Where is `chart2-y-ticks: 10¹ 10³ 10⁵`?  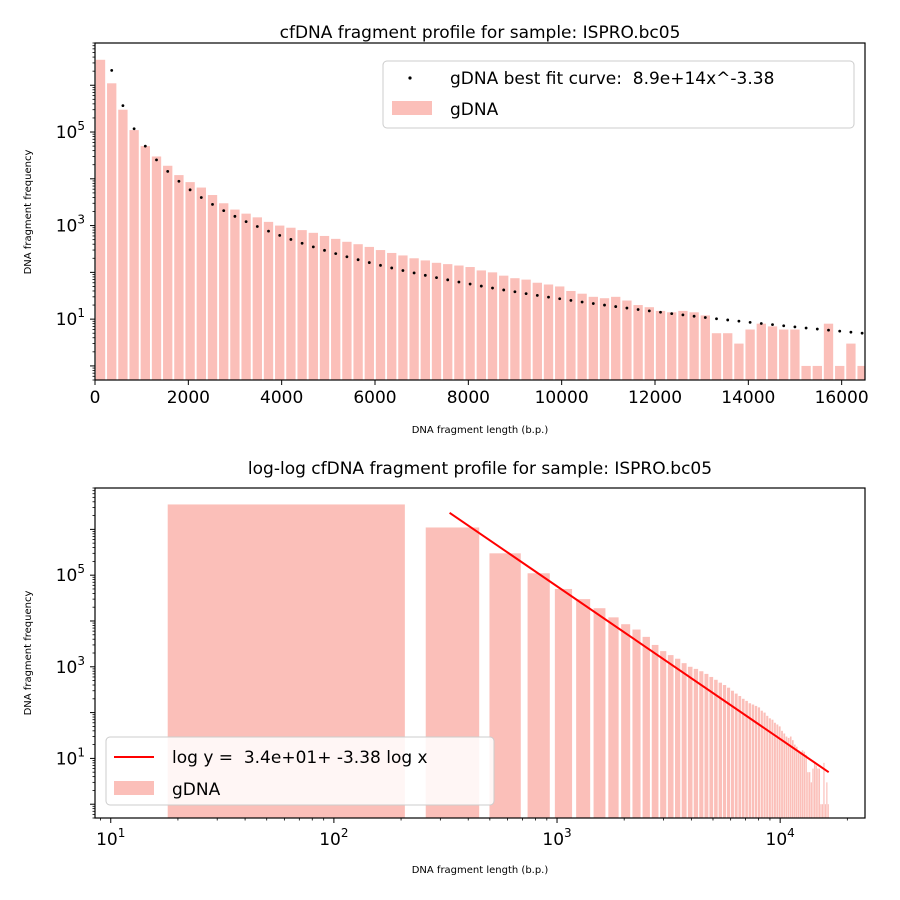 chart2-y-ticks: 10¹ 10³ 10⁵ is located at coordinates (75, 653).